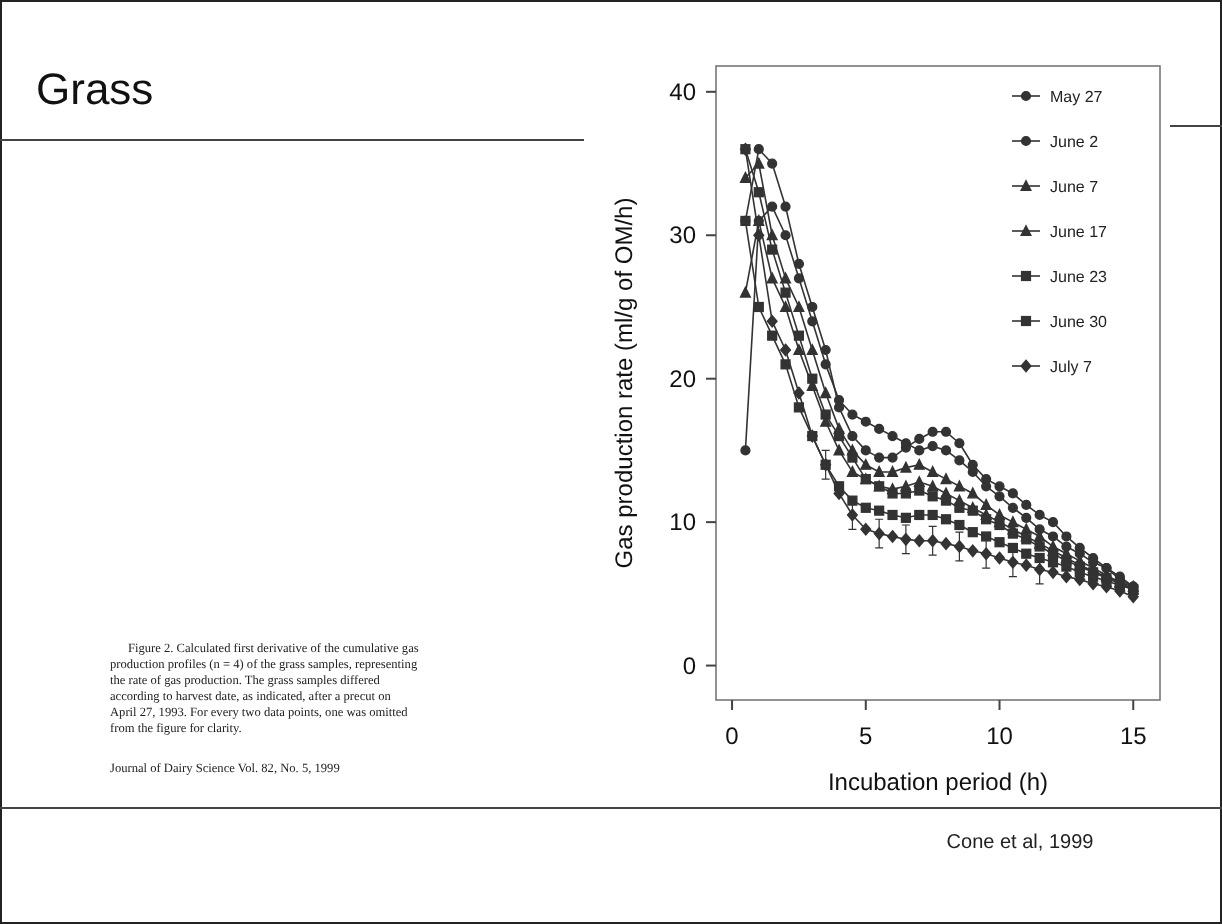 This screenshot has width=1222, height=924. Describe the element at coordinates (683, 235) in the screenshot. I see `y-tick-label: 30` at that location.